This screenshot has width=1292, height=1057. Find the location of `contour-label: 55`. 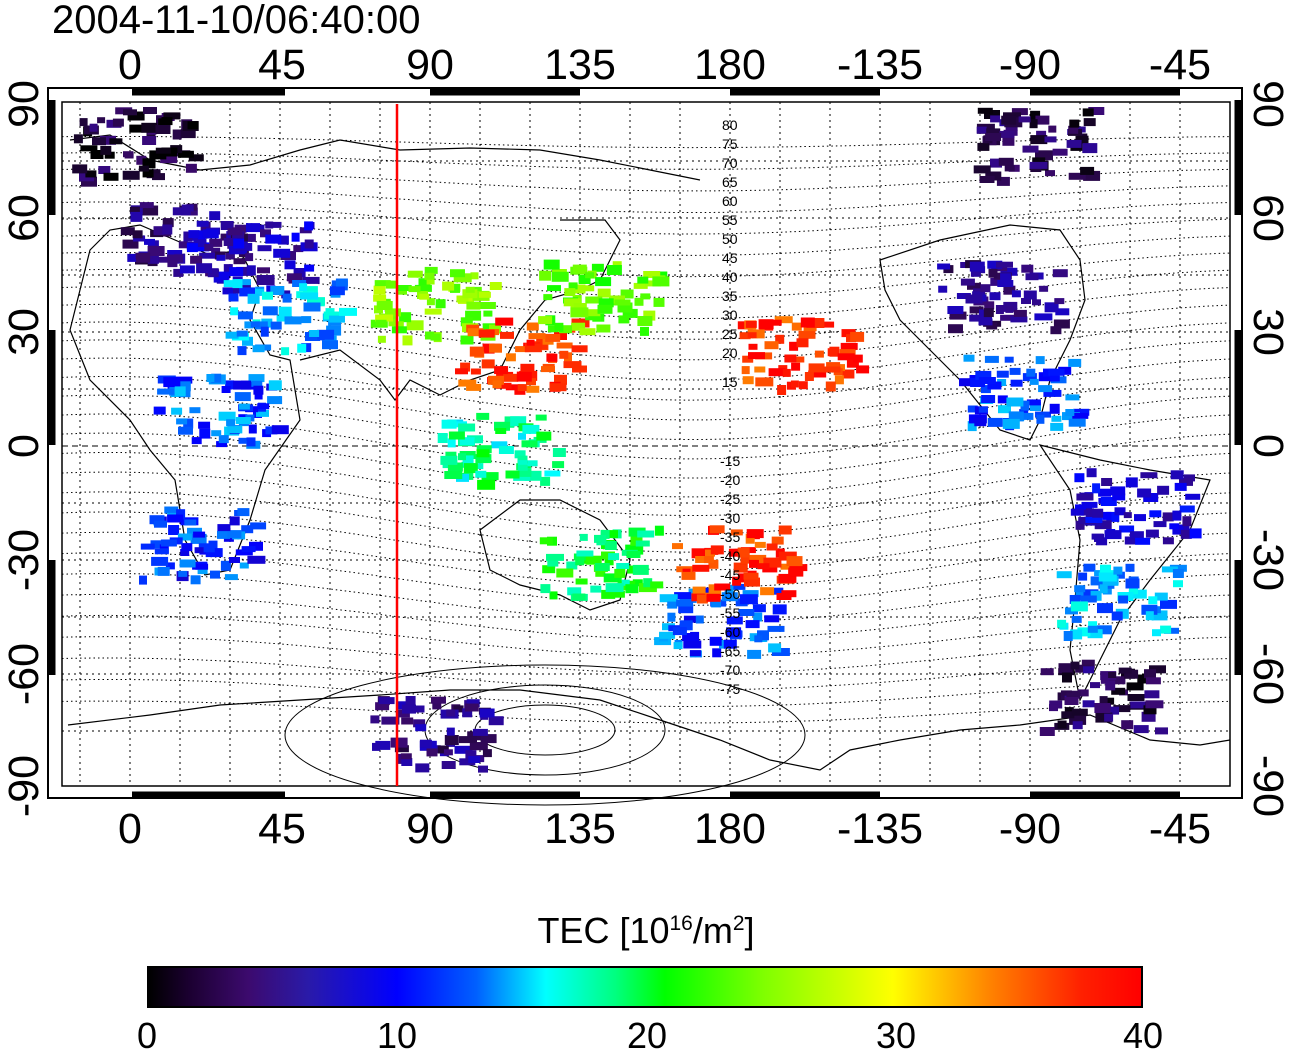

contour-label: 55 is located at coordinates (730, 220).